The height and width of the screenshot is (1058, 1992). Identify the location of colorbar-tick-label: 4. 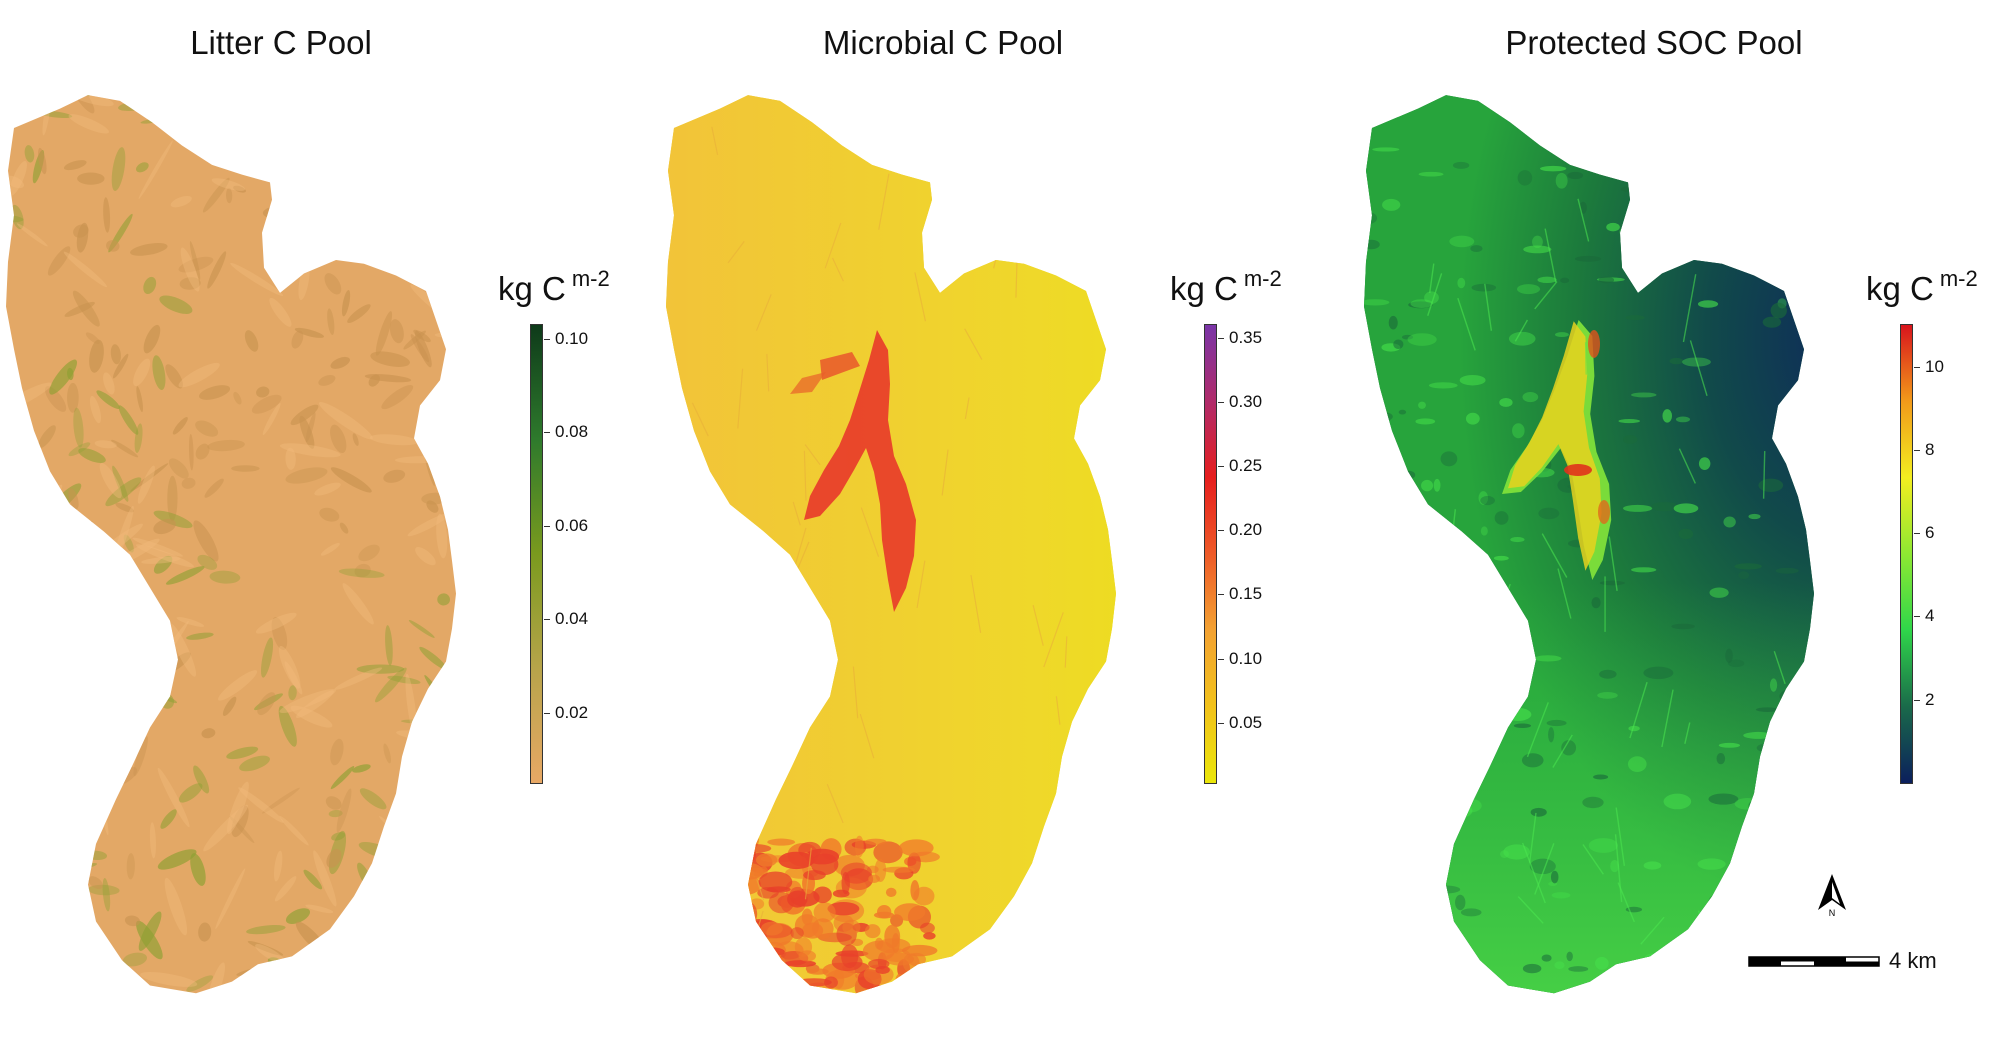
(1930, 616).